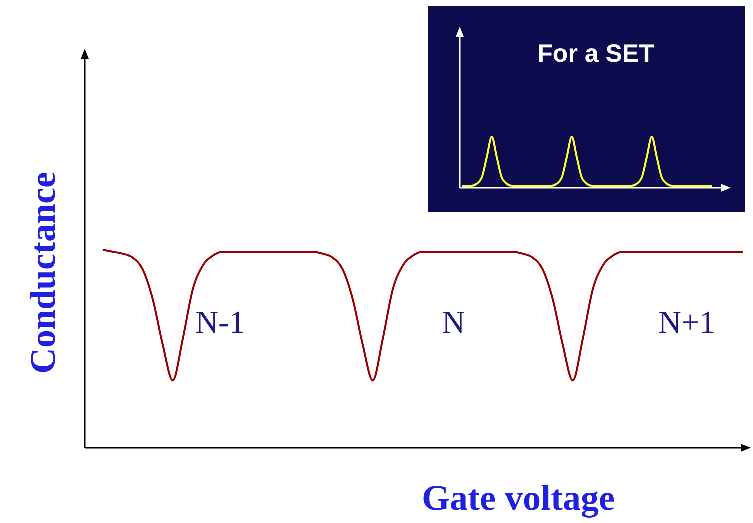 This screenshot has width=753, height=523. I want to click on chart-title: For a SET, so click(596, 54).